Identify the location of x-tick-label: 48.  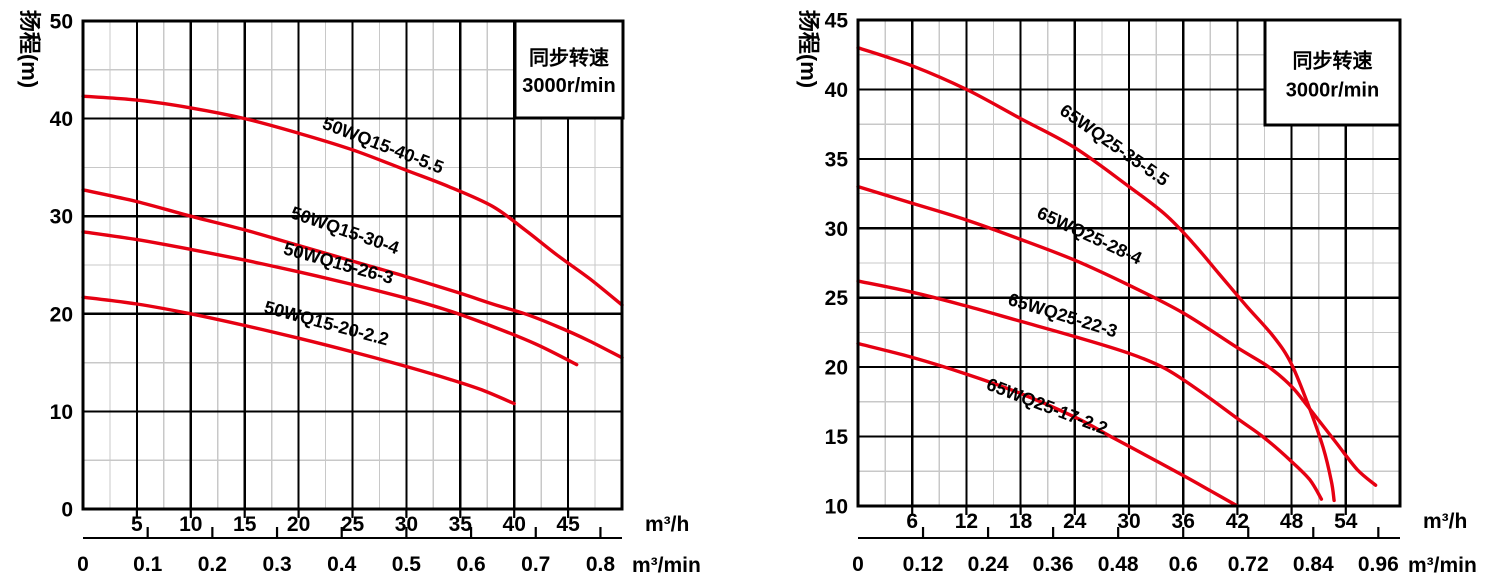
(1292, 521).